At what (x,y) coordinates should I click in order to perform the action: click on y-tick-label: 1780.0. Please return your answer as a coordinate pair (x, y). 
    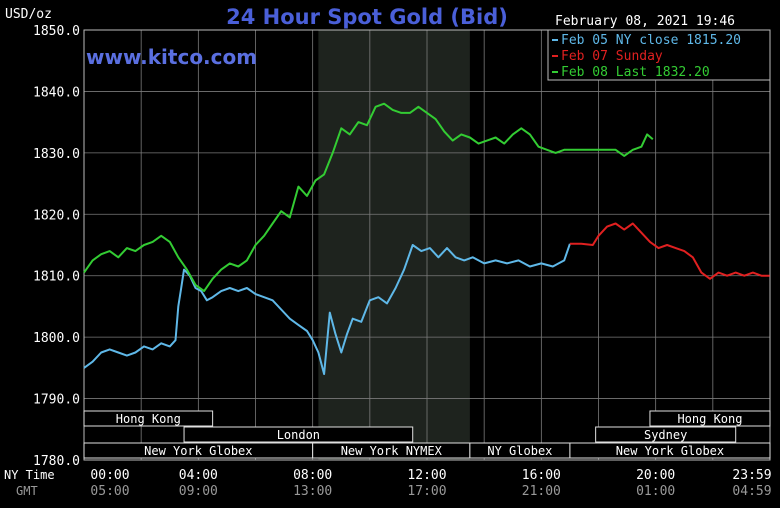
    Looking at the image, I should click on (56, 461).